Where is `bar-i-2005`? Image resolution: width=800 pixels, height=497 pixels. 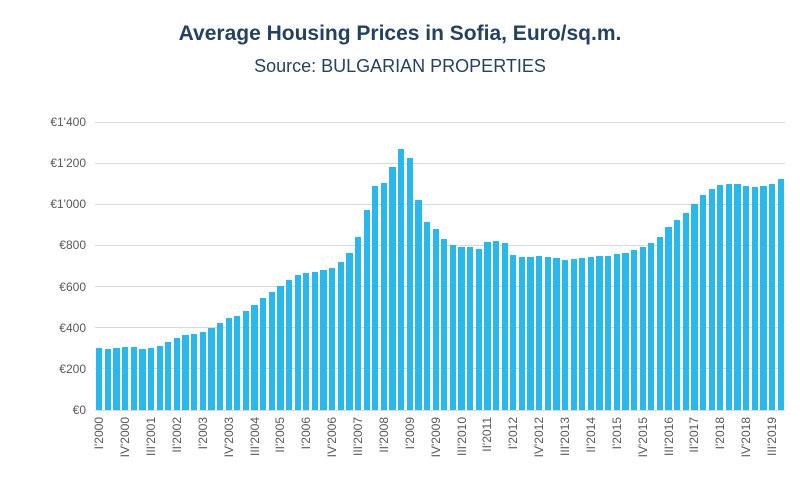
bar-i-2005 is located at coordinates (271, 350).